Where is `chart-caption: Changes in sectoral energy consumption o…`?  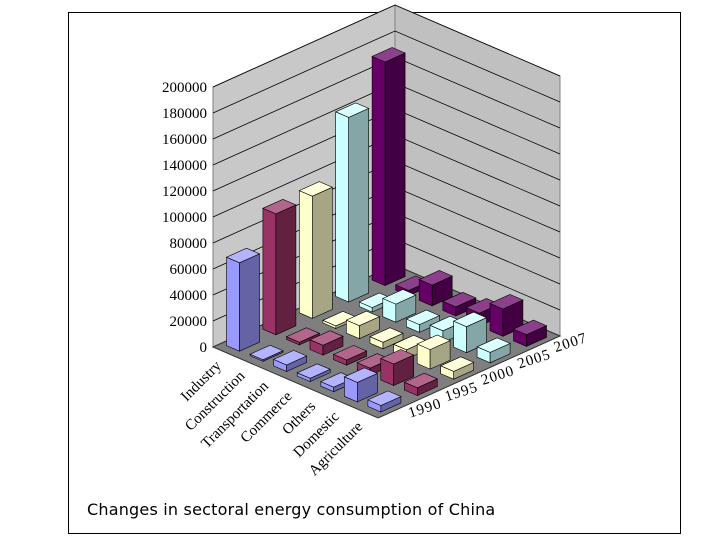
chart-caption: Changes in sectoral energy consumption o… is located at coordinates (291, 509).